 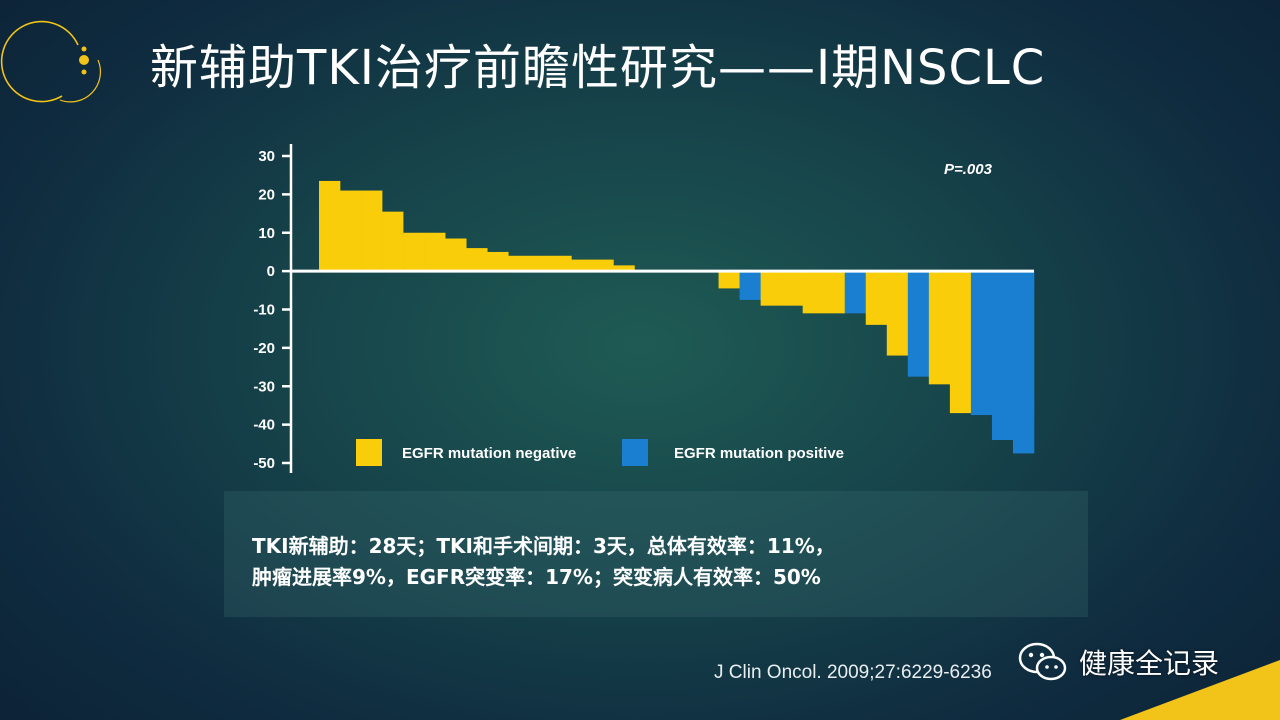 What do you see at coordinates (264, 463) in the screenshot?
I see `y-tick-label: -50` at bounding box center [264, 463].